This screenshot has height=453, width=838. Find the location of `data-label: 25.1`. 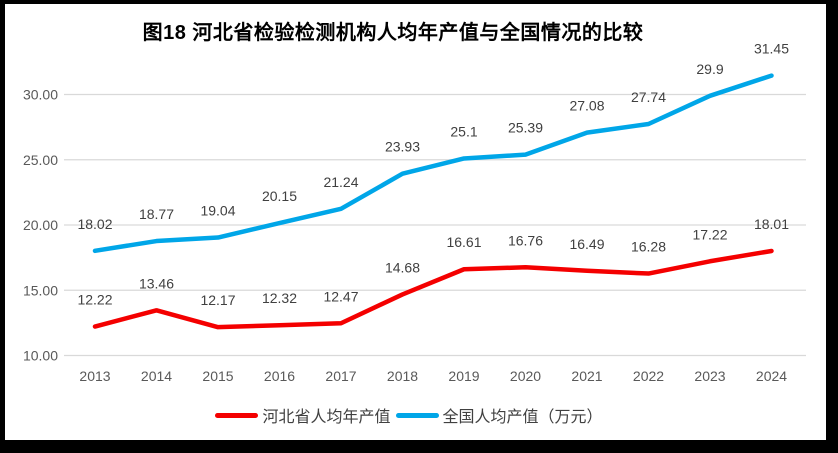

data-label: 25.1 is located at coordinates (463, 131).